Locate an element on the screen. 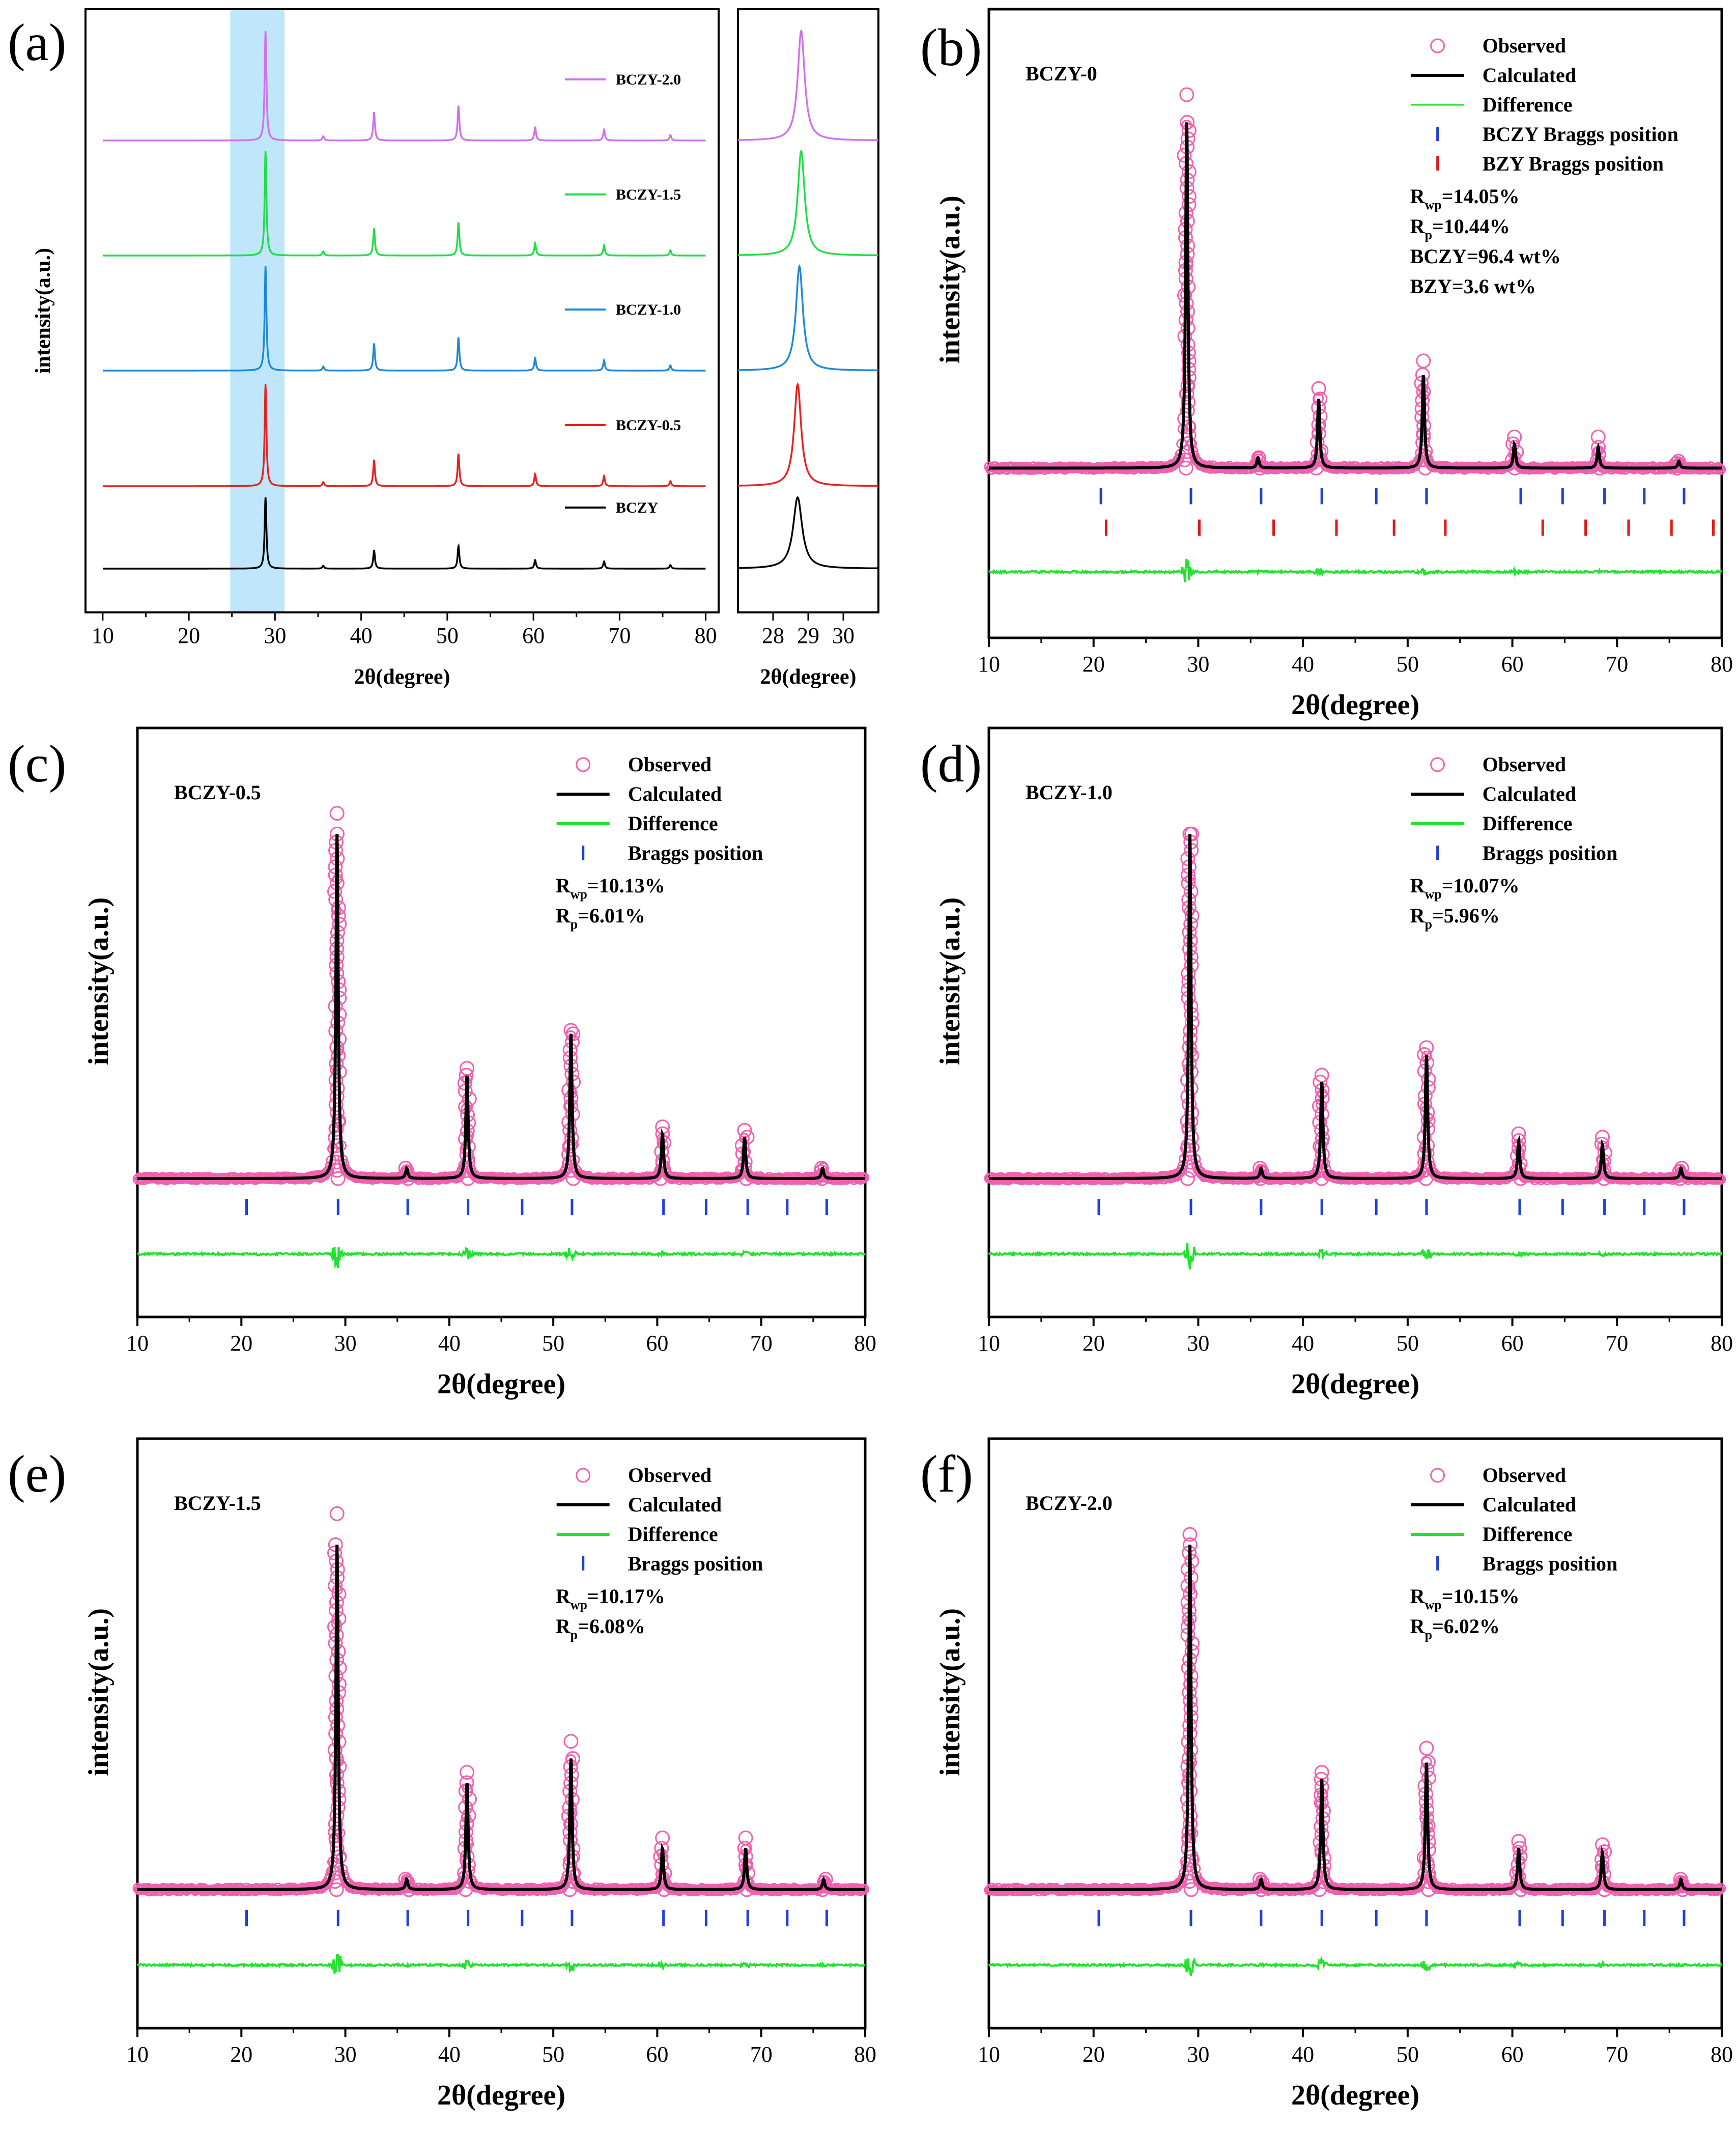  panel-letter: (d) is located at coordinates (951, 764).